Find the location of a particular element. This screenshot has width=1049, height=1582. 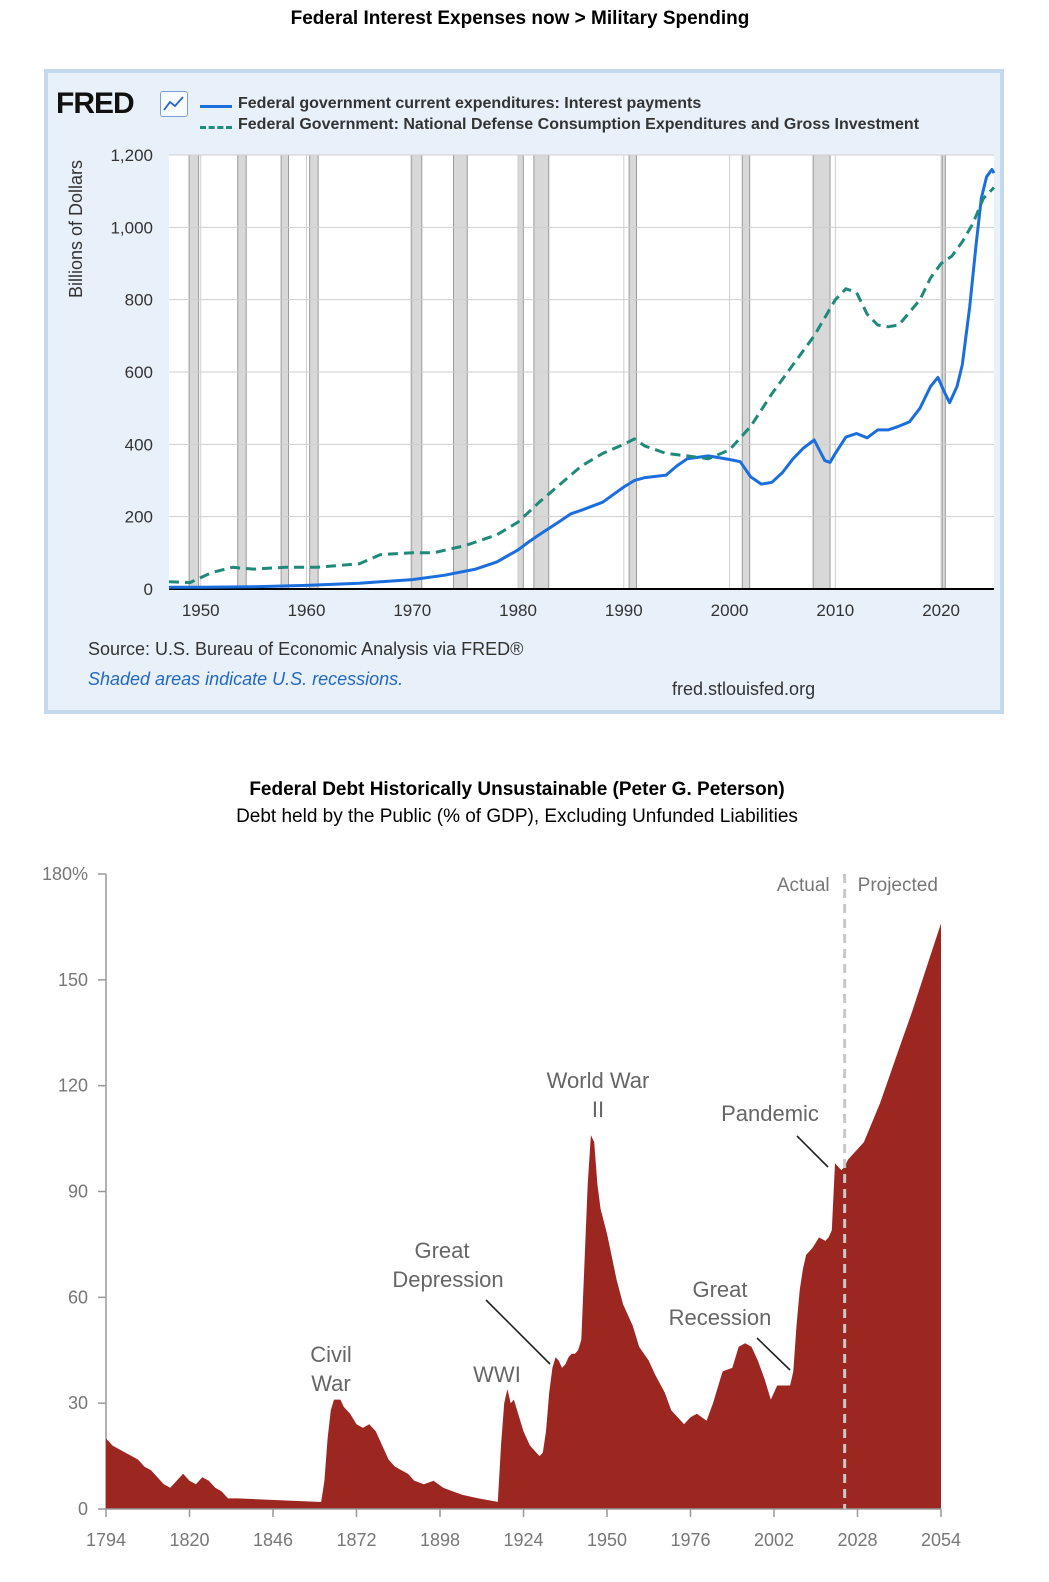

y-tick-label: 1,200 is located at coordinates (131, 155).